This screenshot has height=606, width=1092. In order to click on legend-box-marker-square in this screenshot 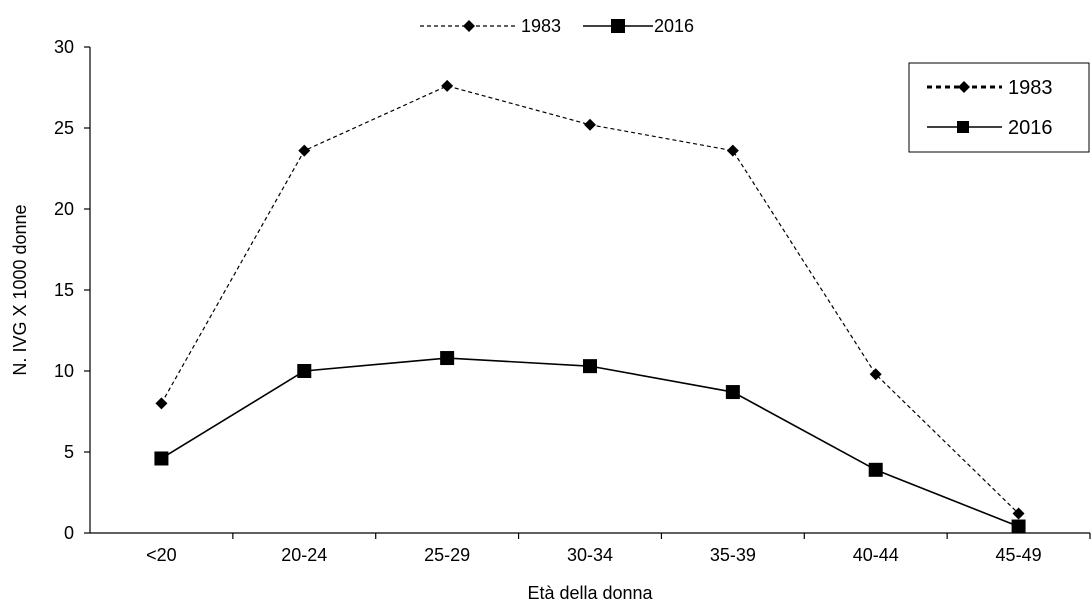, I will do `click(963, 127)`.